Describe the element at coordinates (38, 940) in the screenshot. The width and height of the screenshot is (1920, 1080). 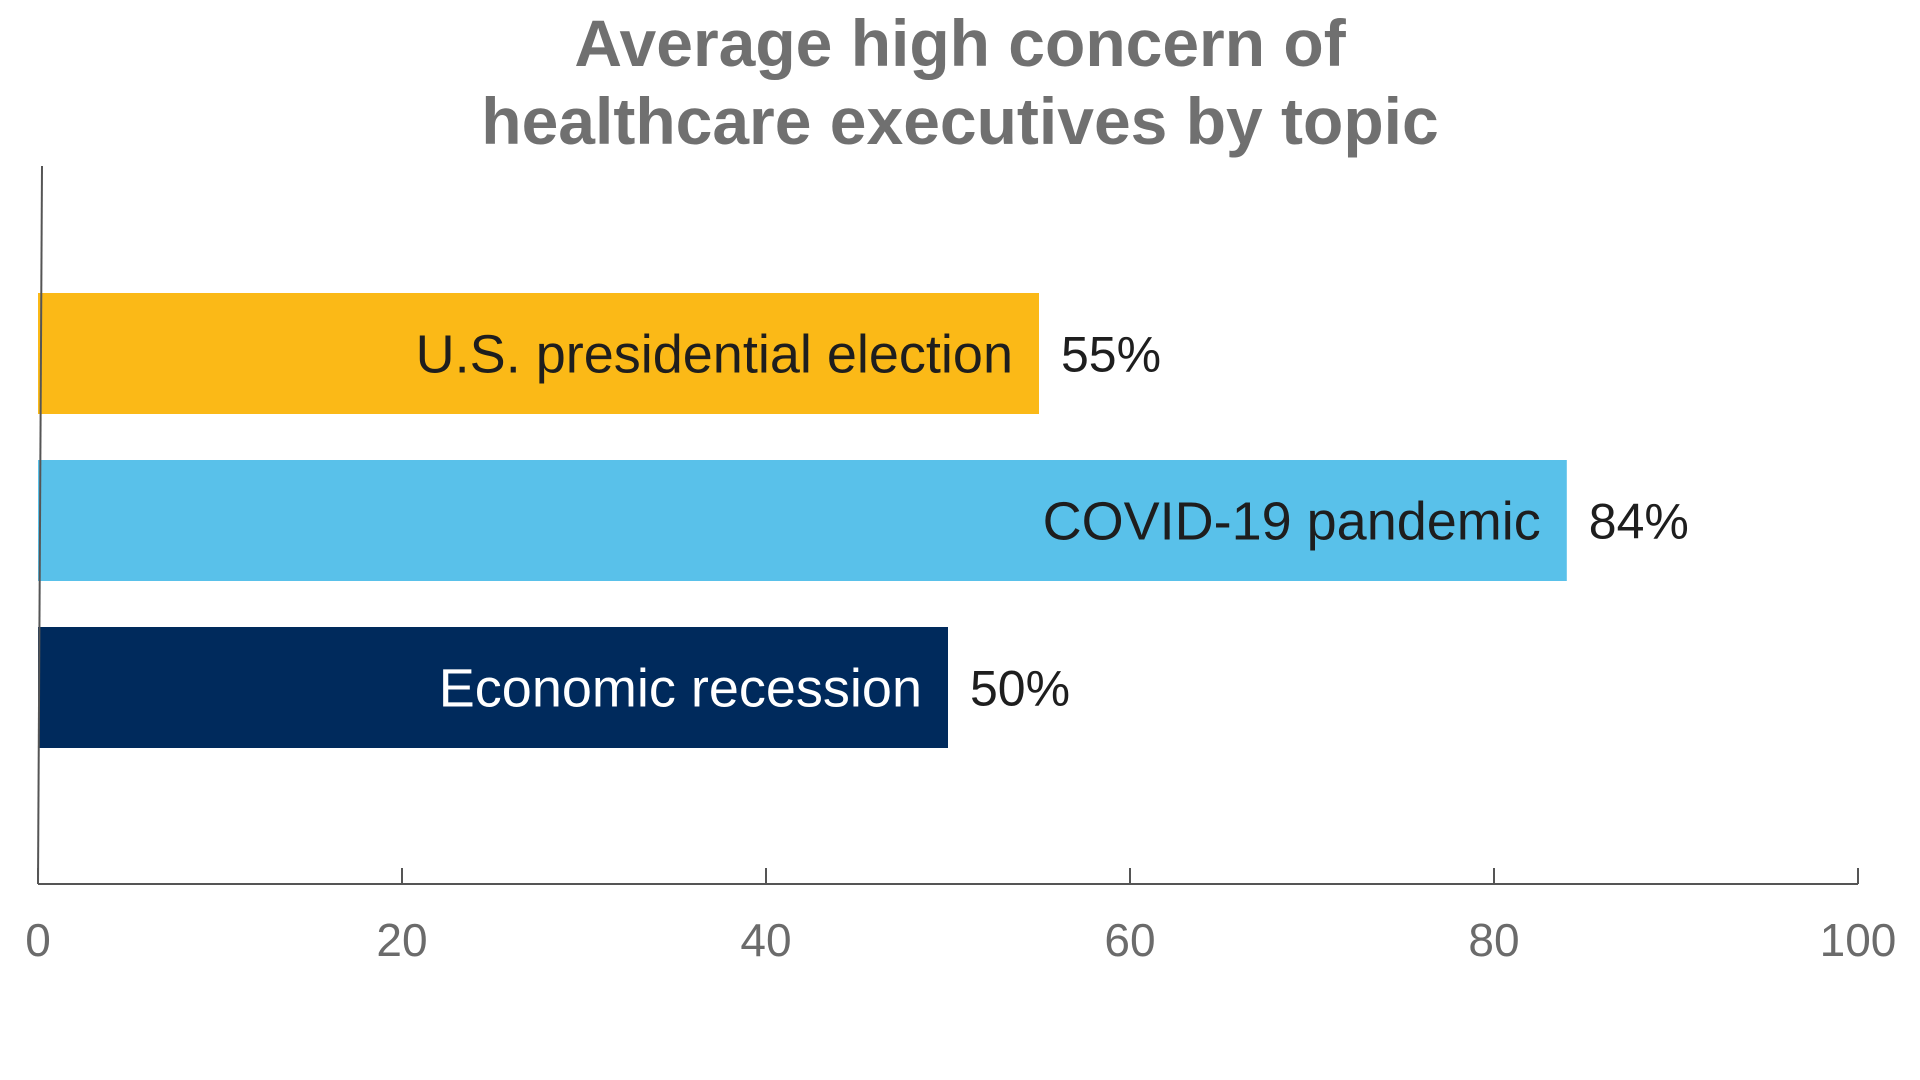
I see `x-tick-label: 0` at that location.